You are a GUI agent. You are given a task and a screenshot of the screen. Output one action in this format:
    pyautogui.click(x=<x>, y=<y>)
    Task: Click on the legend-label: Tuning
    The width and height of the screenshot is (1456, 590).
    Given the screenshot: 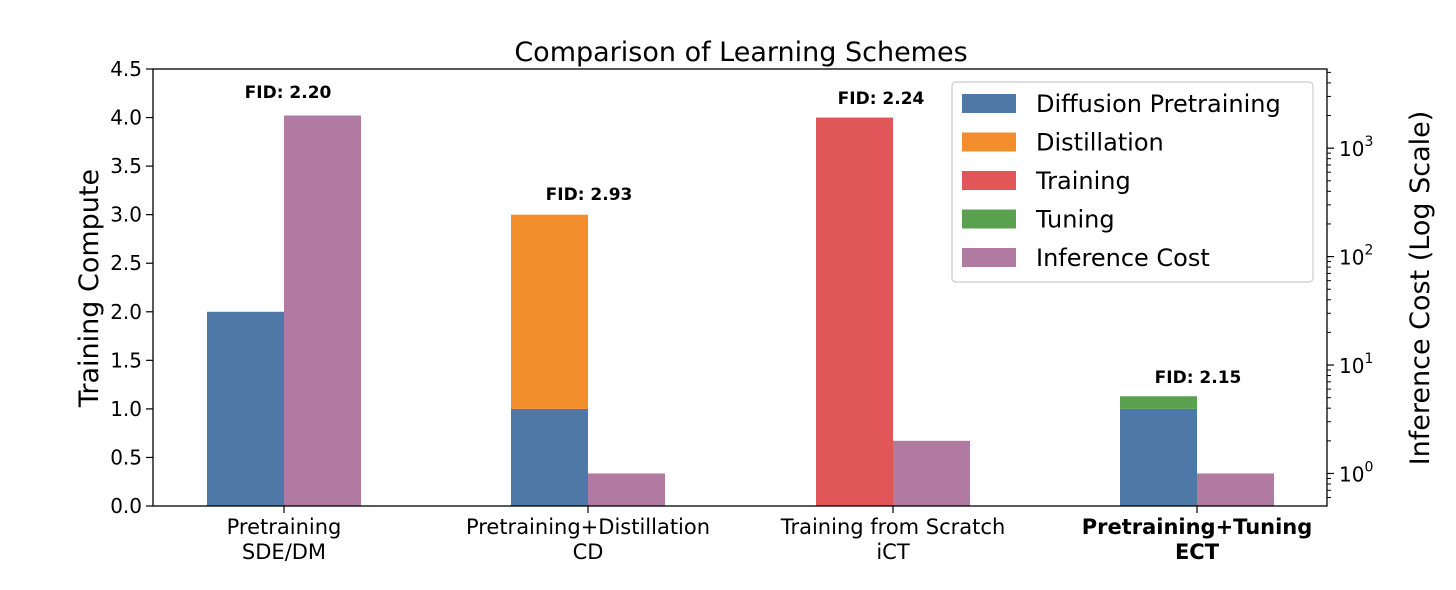 What is the action you would take?
    pyautogui.click(x=1075, y=220)
    